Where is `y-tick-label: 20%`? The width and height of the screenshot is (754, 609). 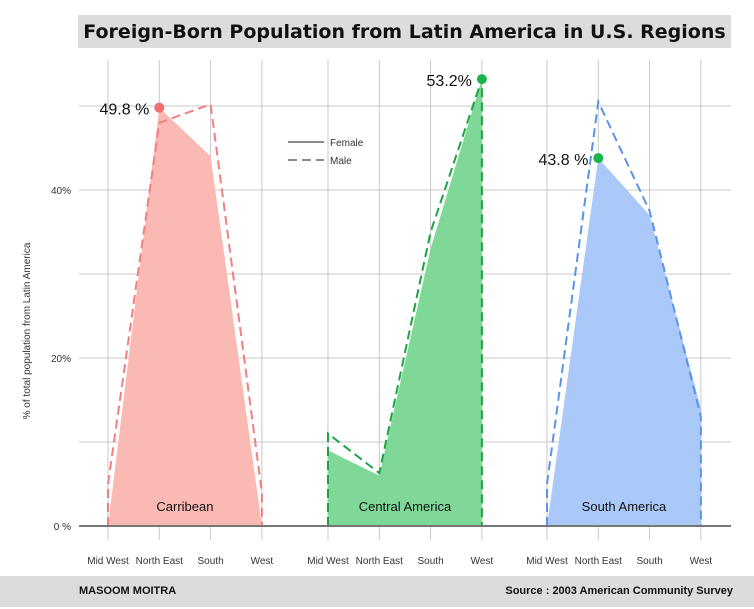 y-tick-label: 20% is located at coordinates (61, 359).